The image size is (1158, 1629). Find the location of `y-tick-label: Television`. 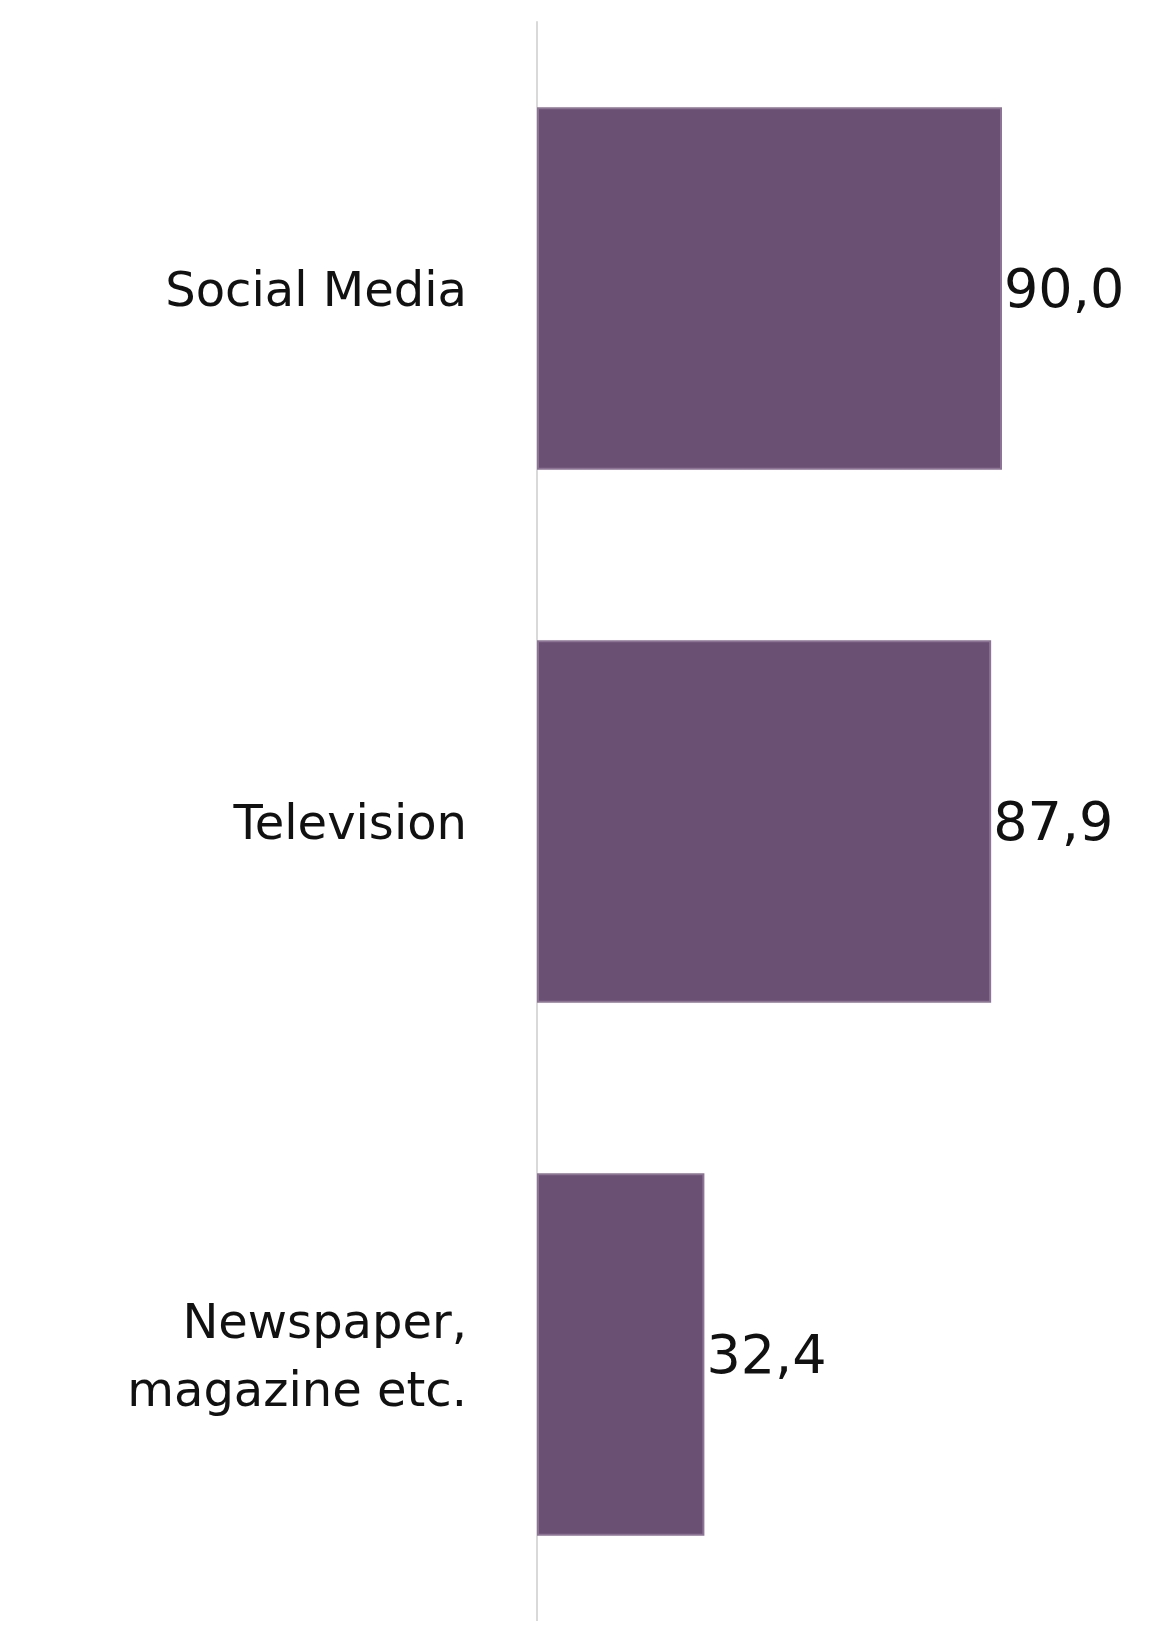

y-tick-label: Television is located at coordinates (349, 821).